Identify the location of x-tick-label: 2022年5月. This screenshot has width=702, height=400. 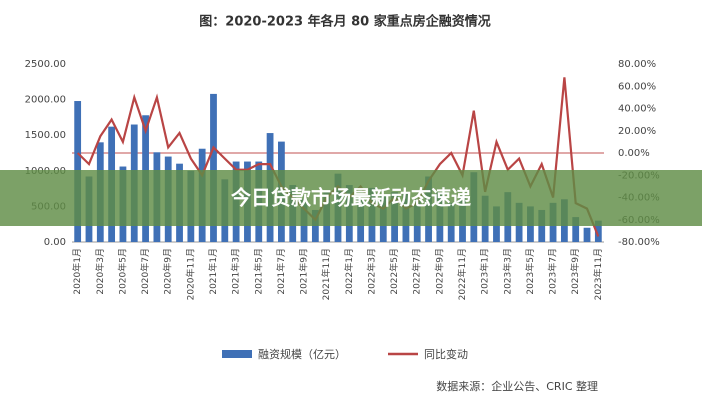
(394, 271).